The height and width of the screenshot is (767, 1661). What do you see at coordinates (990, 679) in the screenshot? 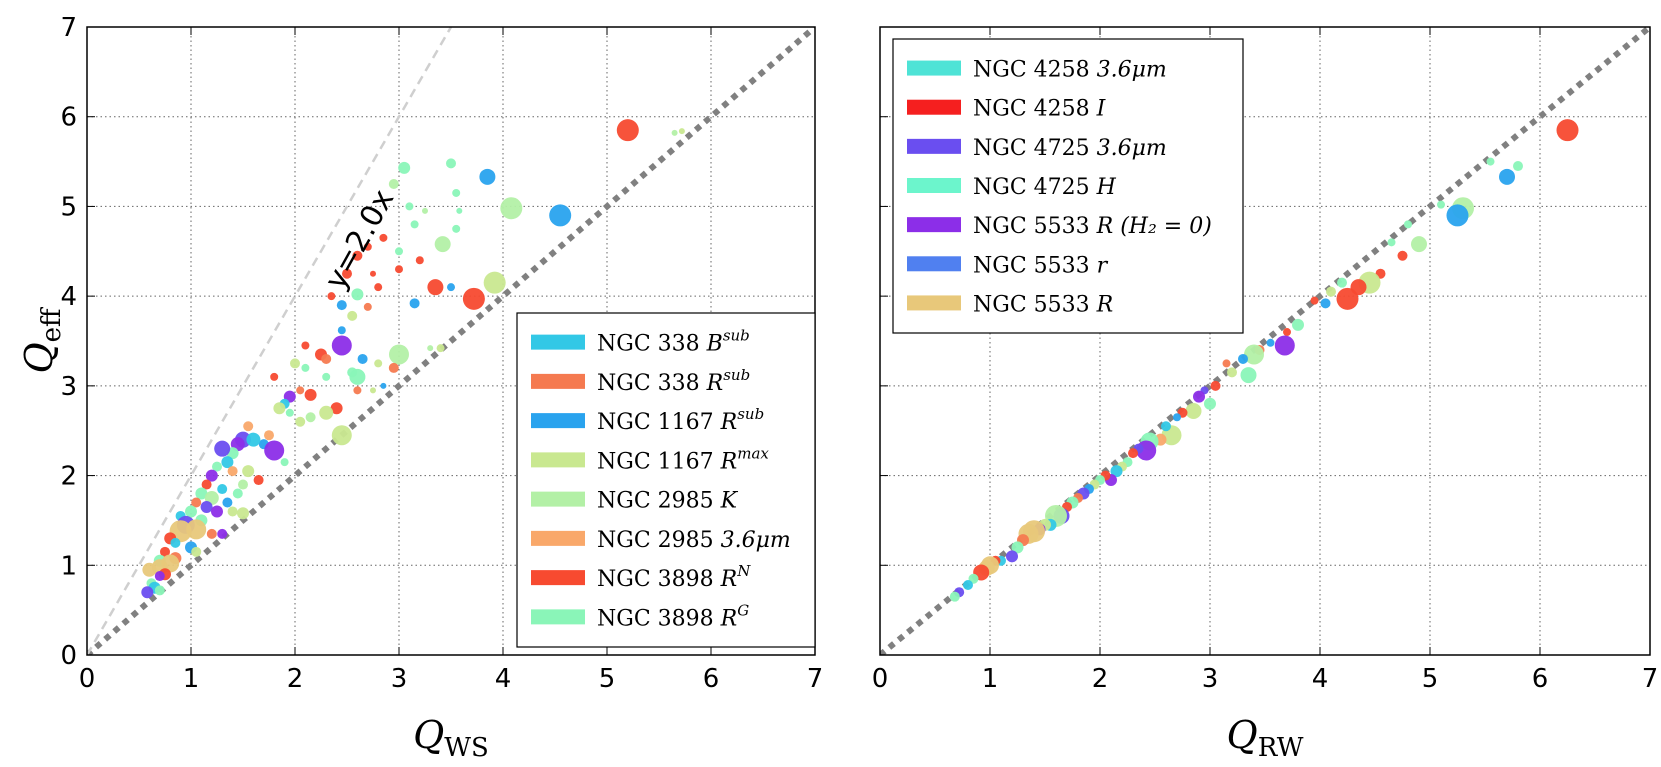
I see `x-tick-label: 1` at bounding box center [990, 679].